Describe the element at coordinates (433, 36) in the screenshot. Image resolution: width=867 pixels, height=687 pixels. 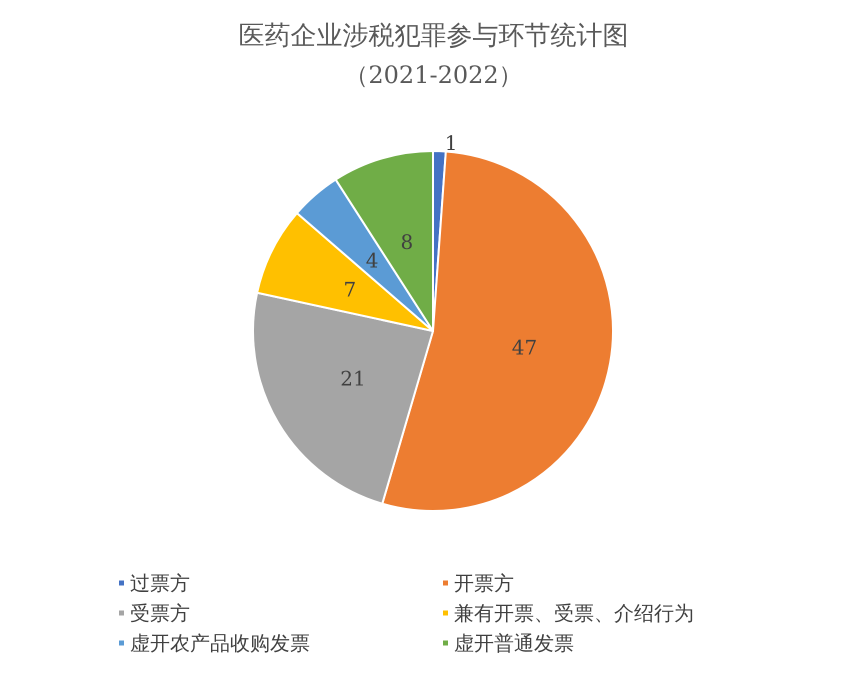
I see `chart-title: 医药企业涉税犯罪参与环节统计图` at that location.